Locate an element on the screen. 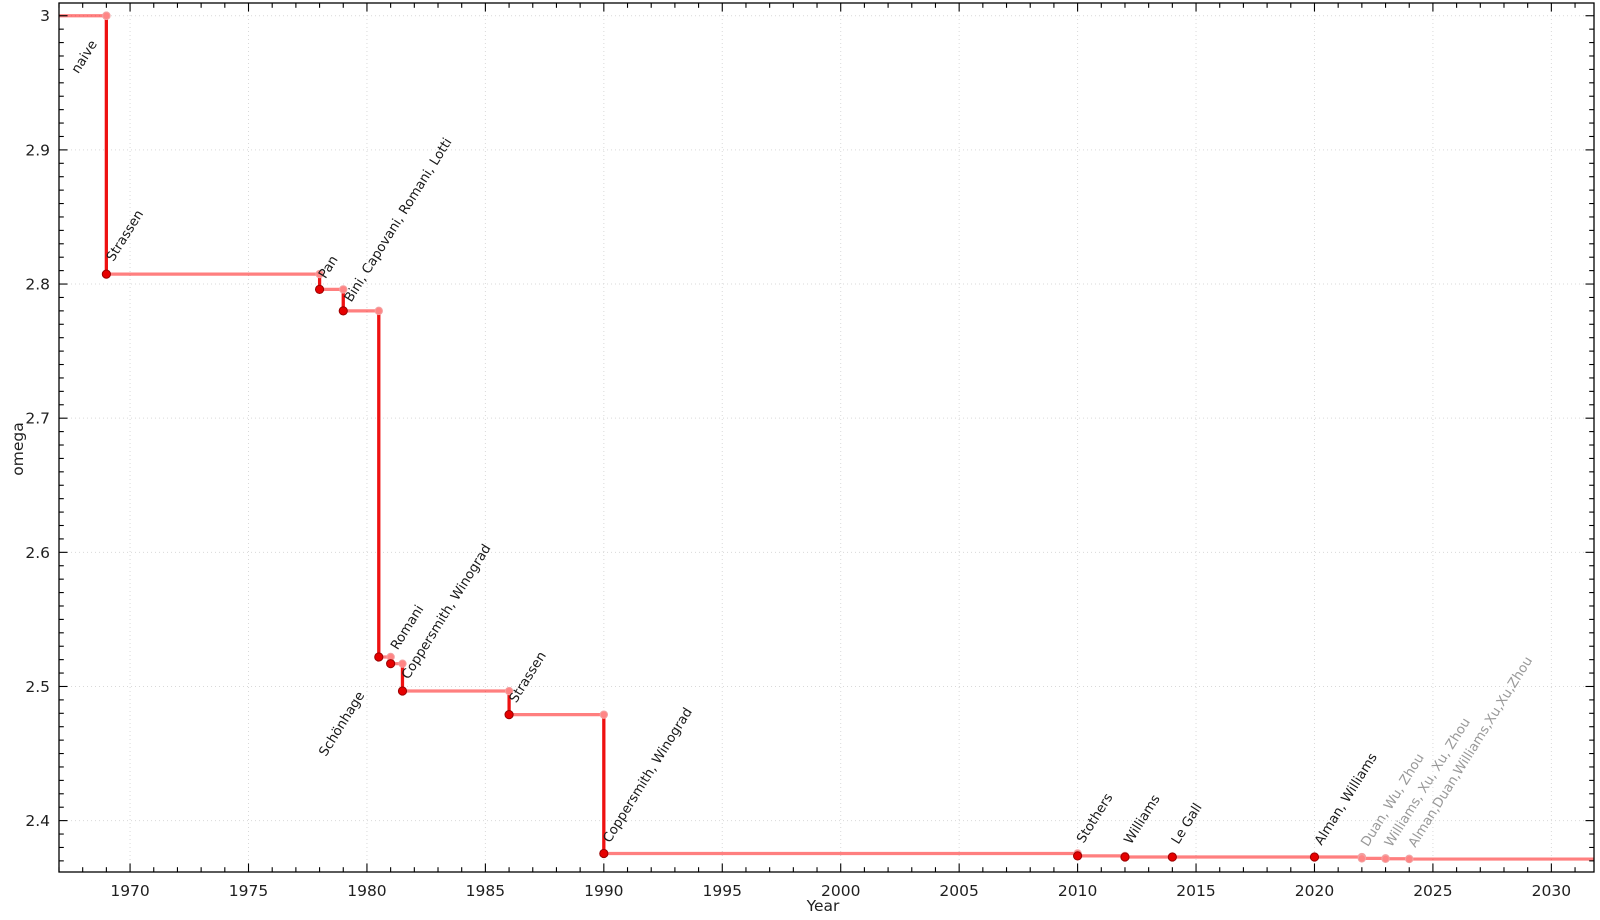 The width and height of the screenshot is (1600, 920). x-tick-label: 2020 is located at coordinates (1314, 891).